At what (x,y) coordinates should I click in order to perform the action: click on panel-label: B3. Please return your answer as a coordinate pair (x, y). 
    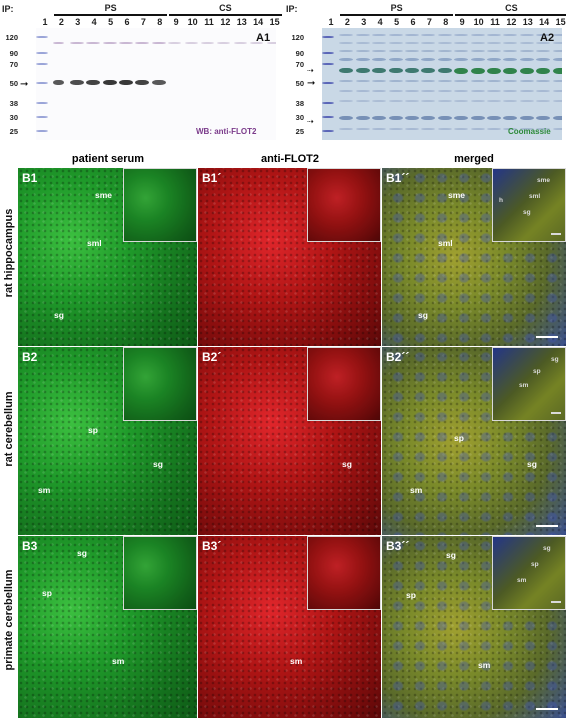
    Looking at the image, I should click on (30, 546).